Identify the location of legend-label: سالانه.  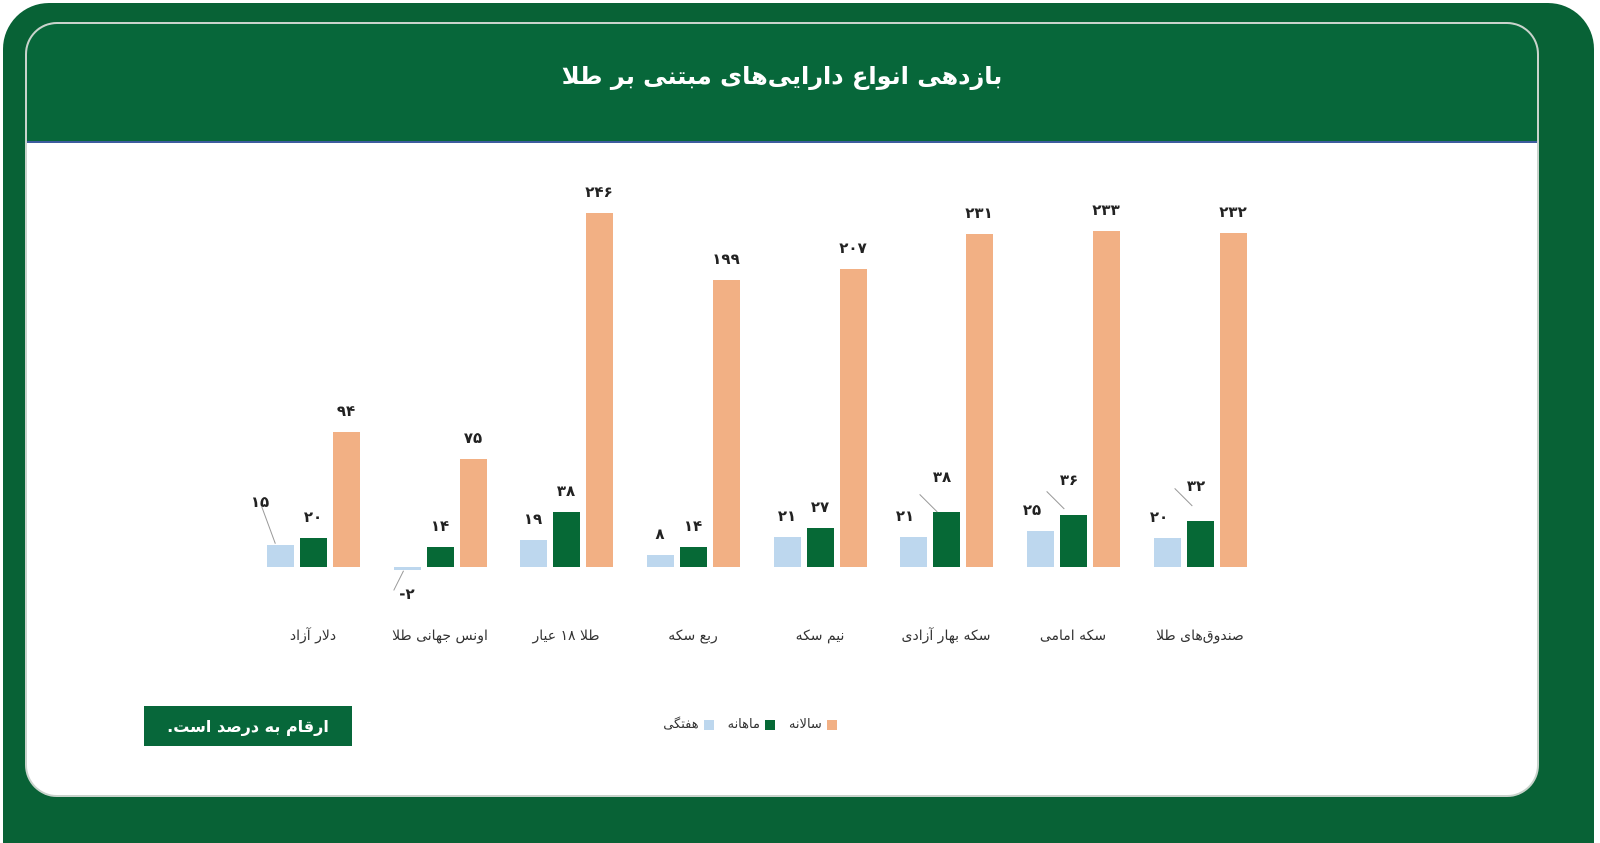
(805, 724).